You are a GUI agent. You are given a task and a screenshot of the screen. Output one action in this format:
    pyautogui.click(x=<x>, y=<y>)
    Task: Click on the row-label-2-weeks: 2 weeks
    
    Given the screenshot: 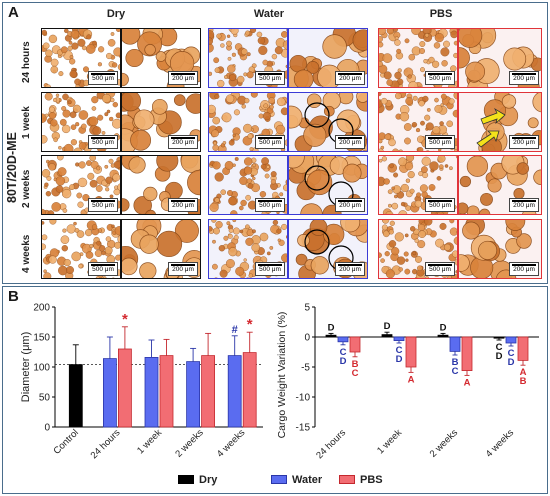 What is the action you would take?
    pyautogui.click(x=26, y=188)
    